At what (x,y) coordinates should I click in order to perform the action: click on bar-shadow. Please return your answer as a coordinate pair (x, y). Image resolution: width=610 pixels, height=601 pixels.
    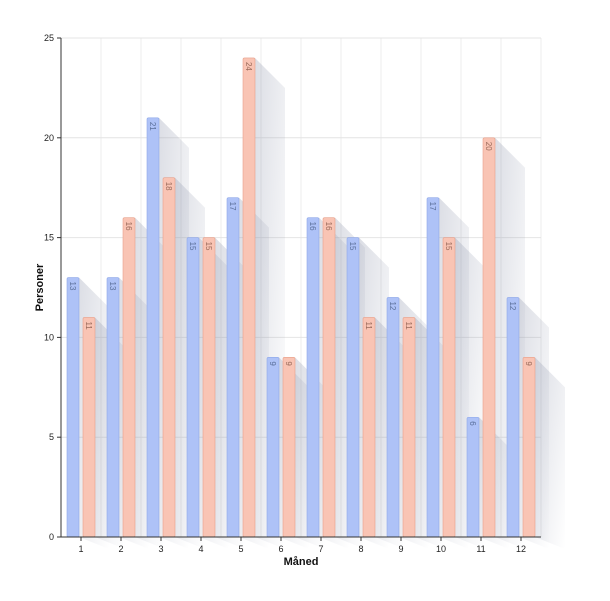
    Looking at the image, I should click on (550, 453).